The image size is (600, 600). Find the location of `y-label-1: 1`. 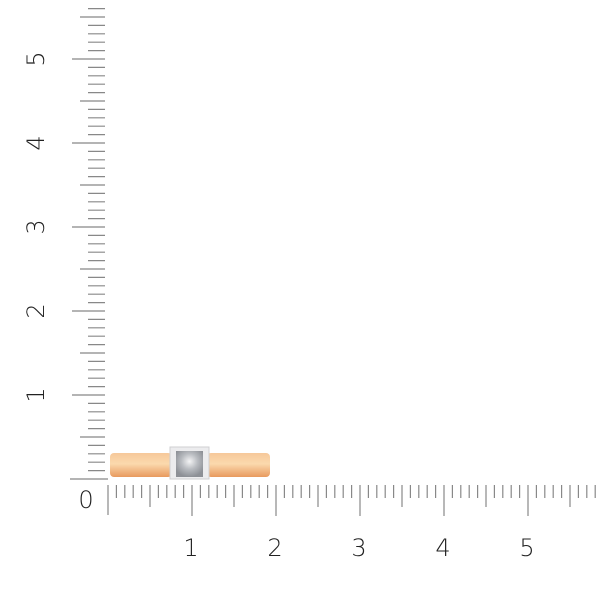

y-label-1: 1 is located at coordinates (36, 394).